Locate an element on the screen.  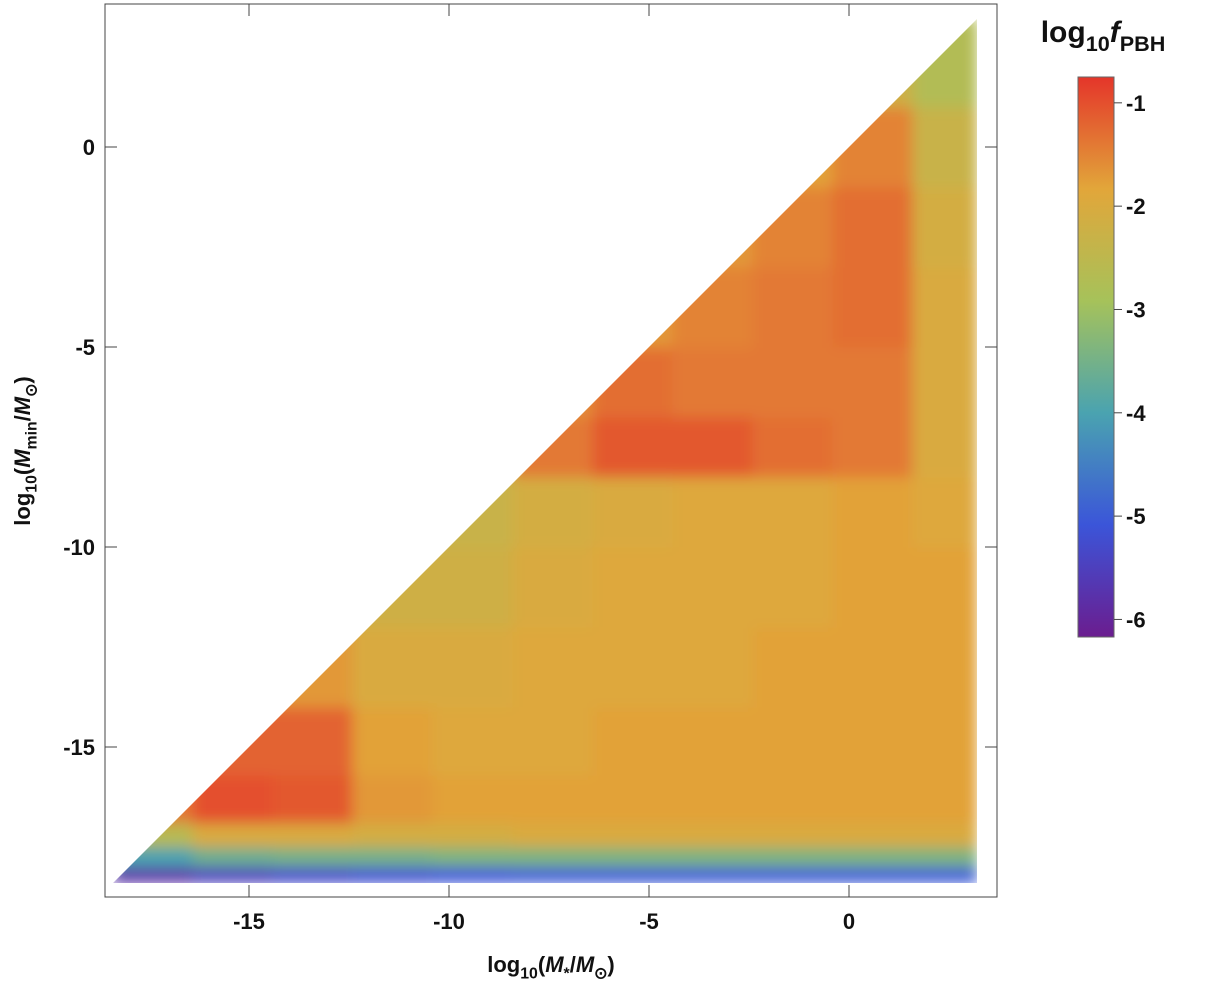
y-tick-label: -10 is located at coordinates (79, 547).